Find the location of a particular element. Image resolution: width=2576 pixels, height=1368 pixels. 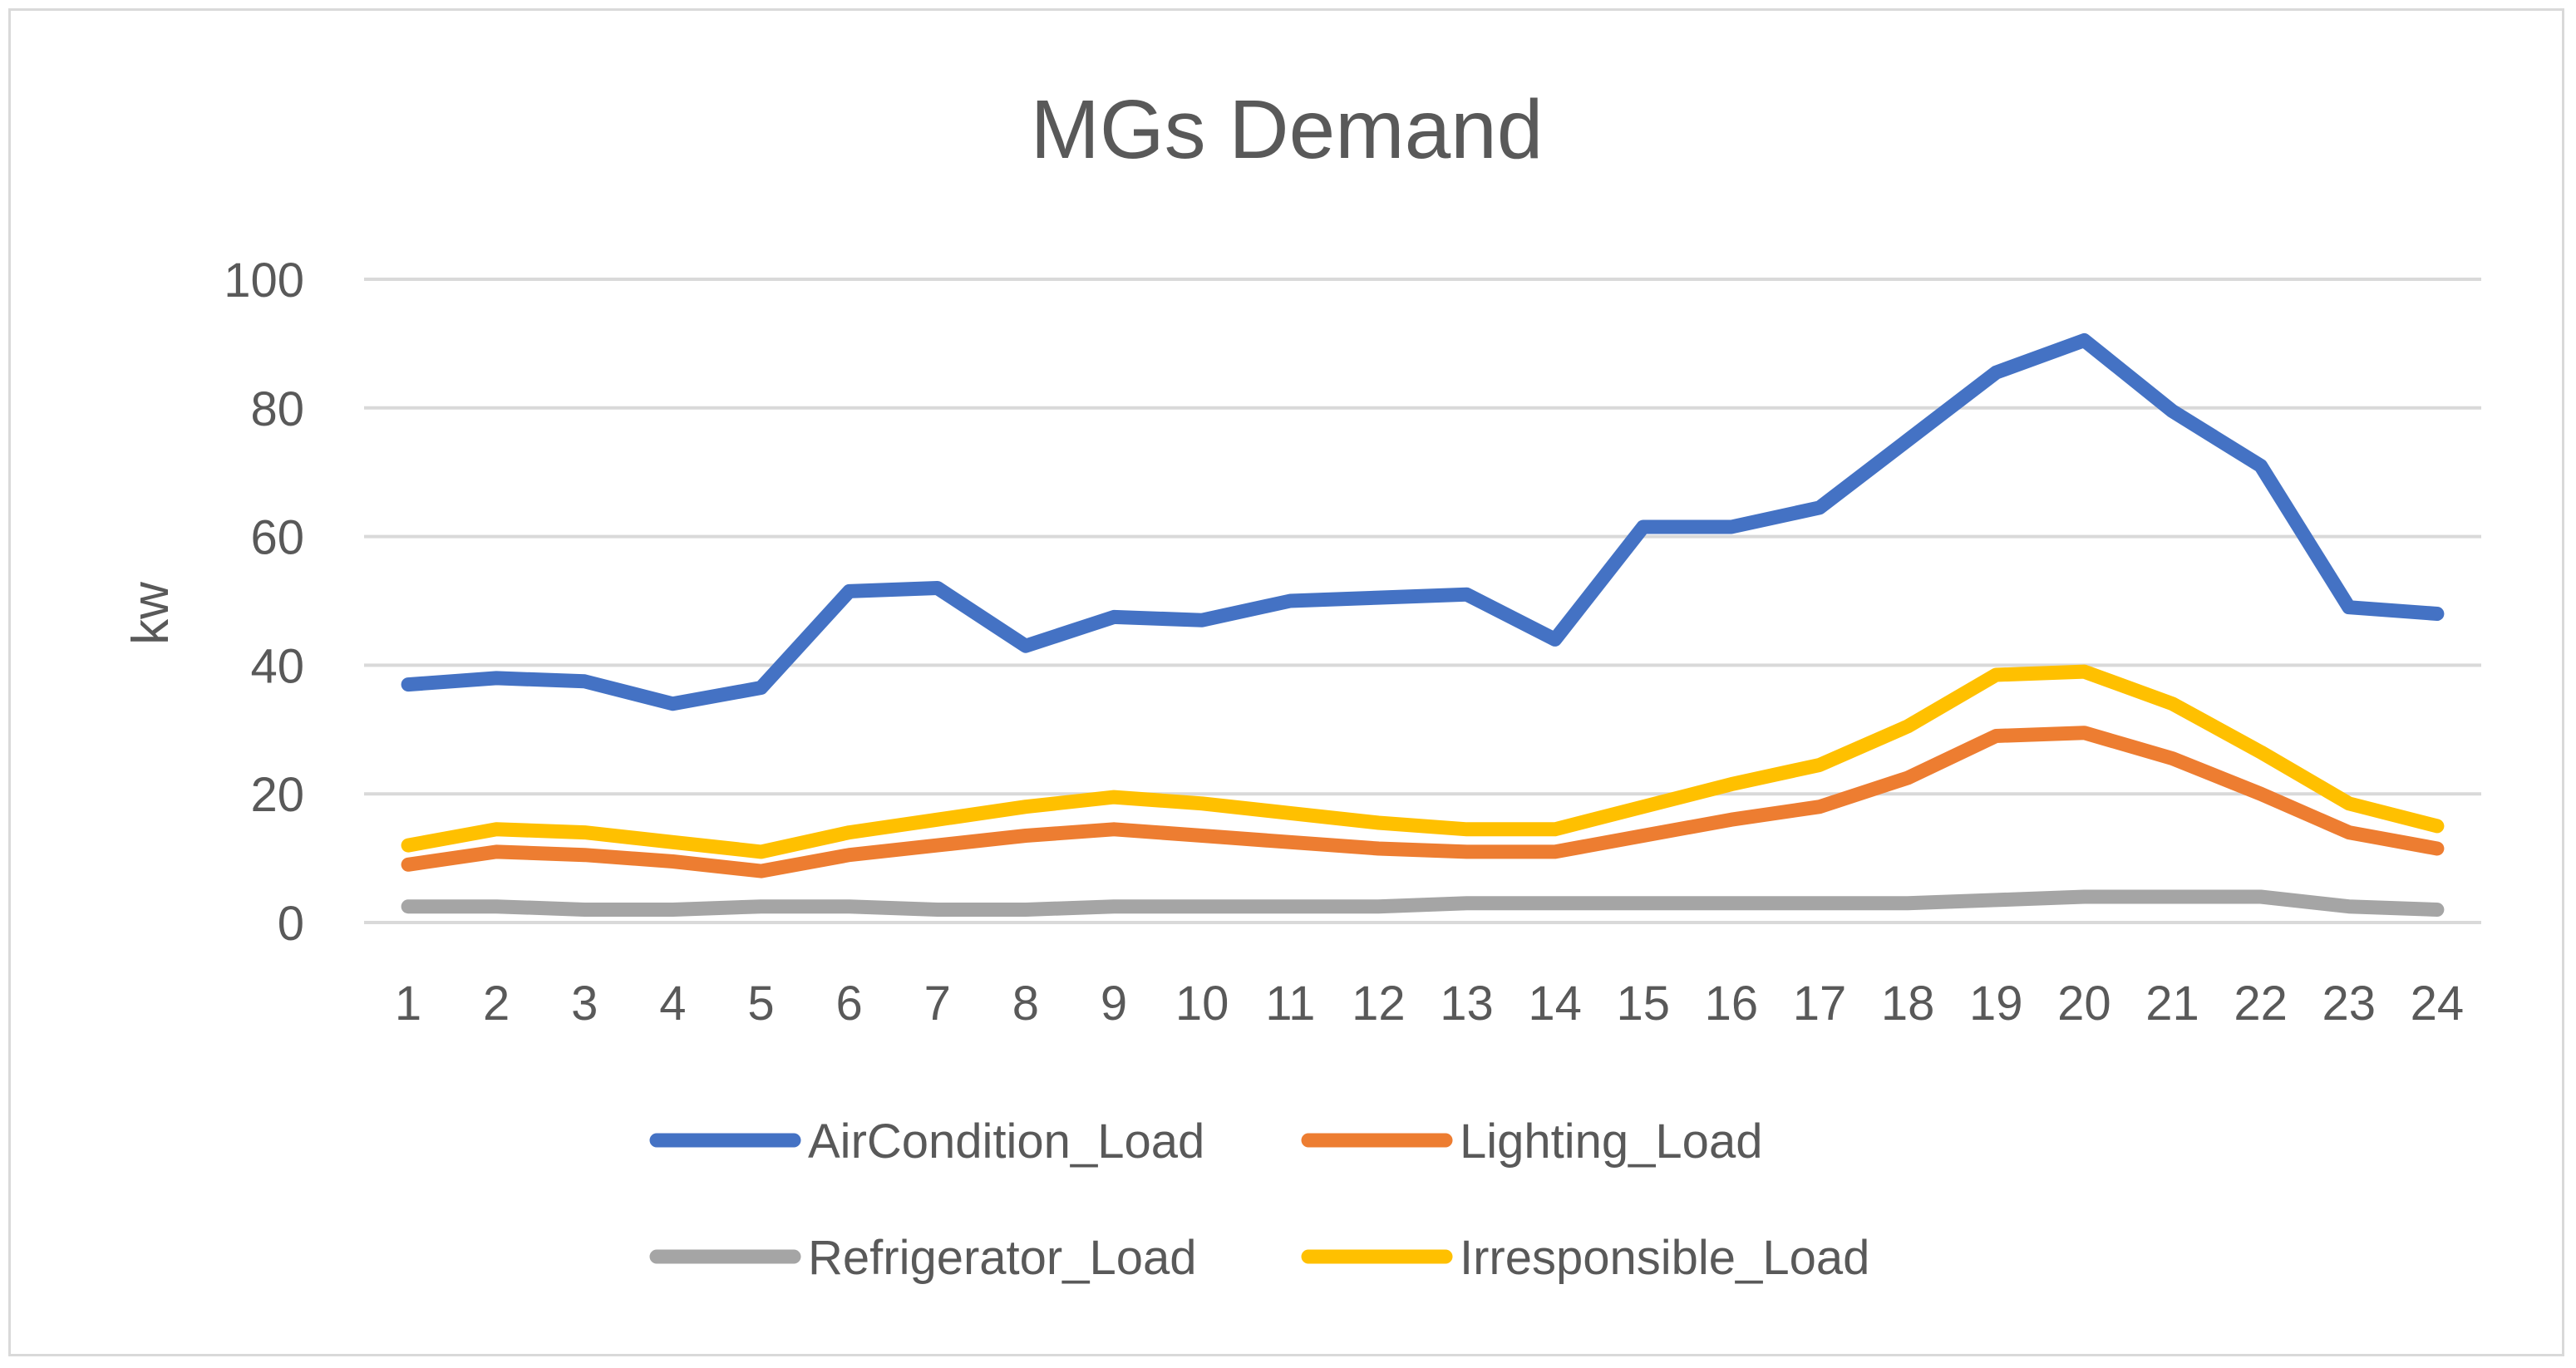

legend-item: Irresponsible_Load is located at coordinates (1585, 1258).